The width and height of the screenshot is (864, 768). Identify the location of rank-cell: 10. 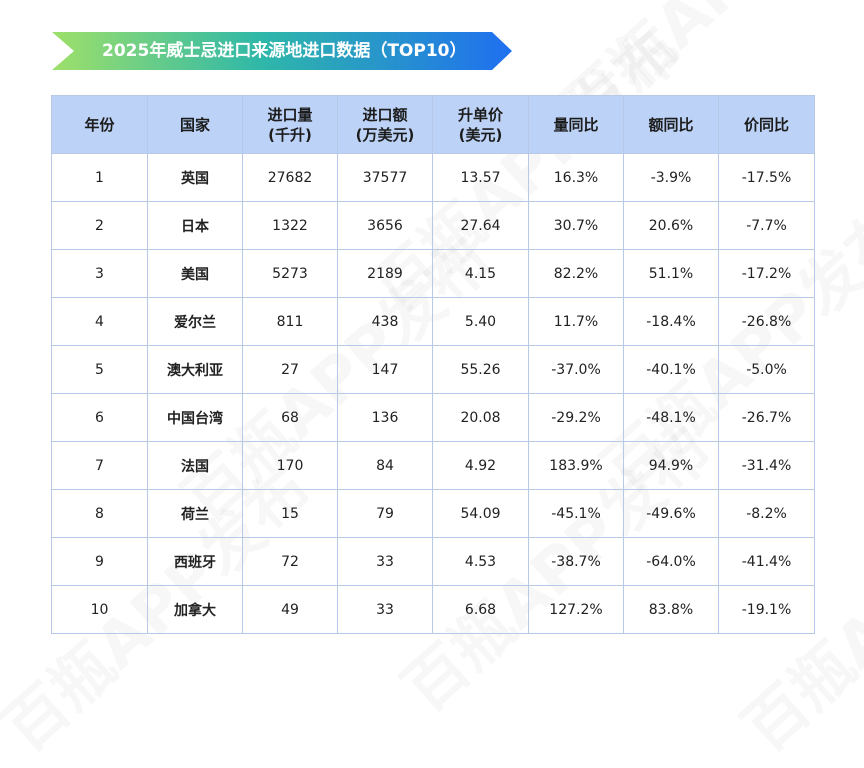
(99, 609).